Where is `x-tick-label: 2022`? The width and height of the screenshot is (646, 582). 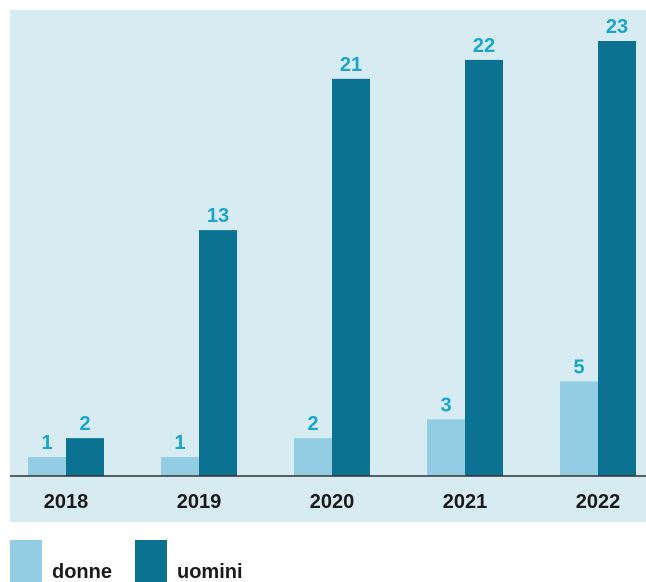
x-tick-label: 2022 is located at coordinates (598, 502).